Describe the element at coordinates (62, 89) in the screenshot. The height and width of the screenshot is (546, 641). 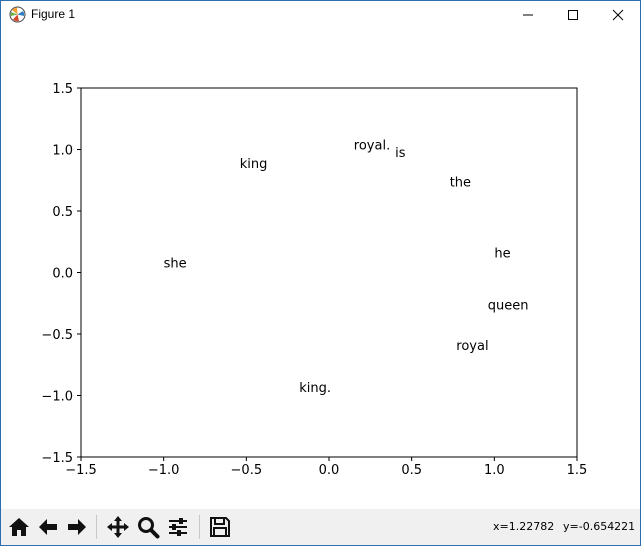
I see `y-tick-label: 1.5` at that location.